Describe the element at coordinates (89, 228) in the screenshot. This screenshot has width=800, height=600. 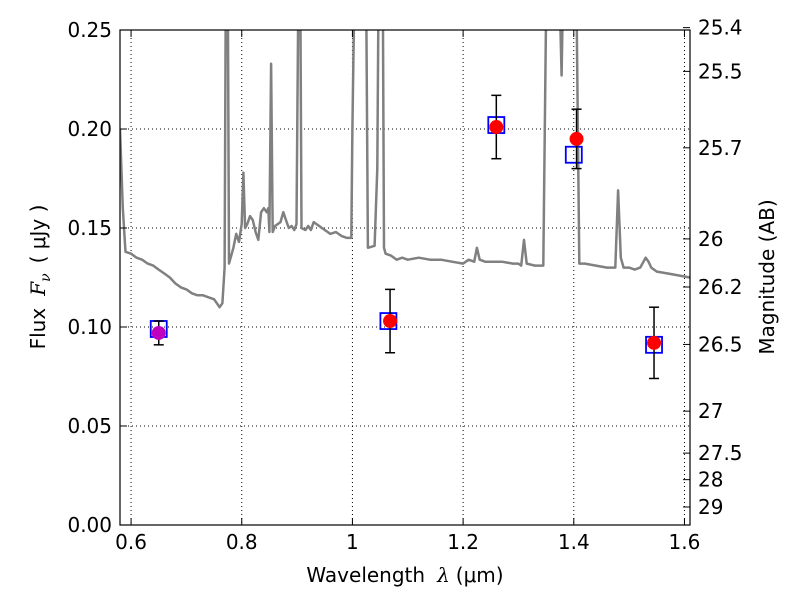
I see `y-tick-label: 0.15` at that location.